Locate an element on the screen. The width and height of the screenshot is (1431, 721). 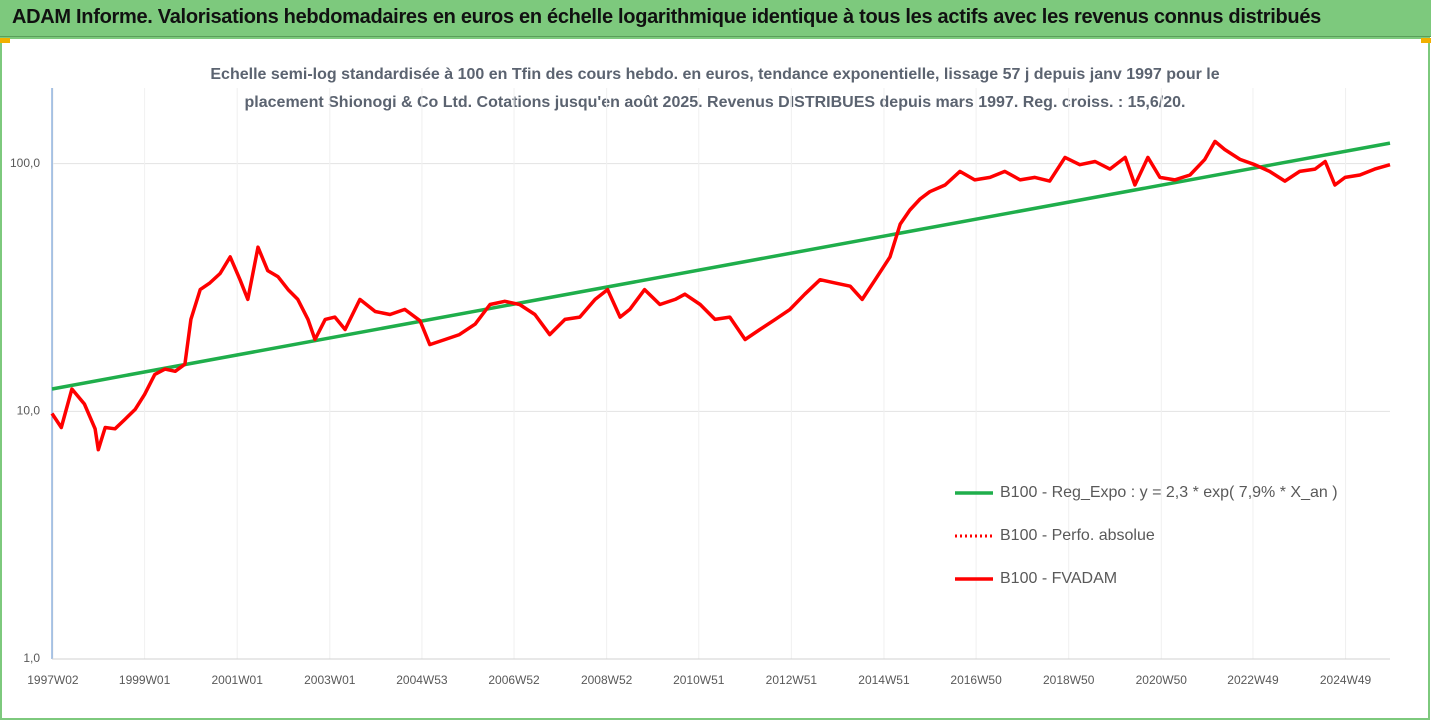
x-tick-label: 1997W02 is located at coordinates (53, 680).